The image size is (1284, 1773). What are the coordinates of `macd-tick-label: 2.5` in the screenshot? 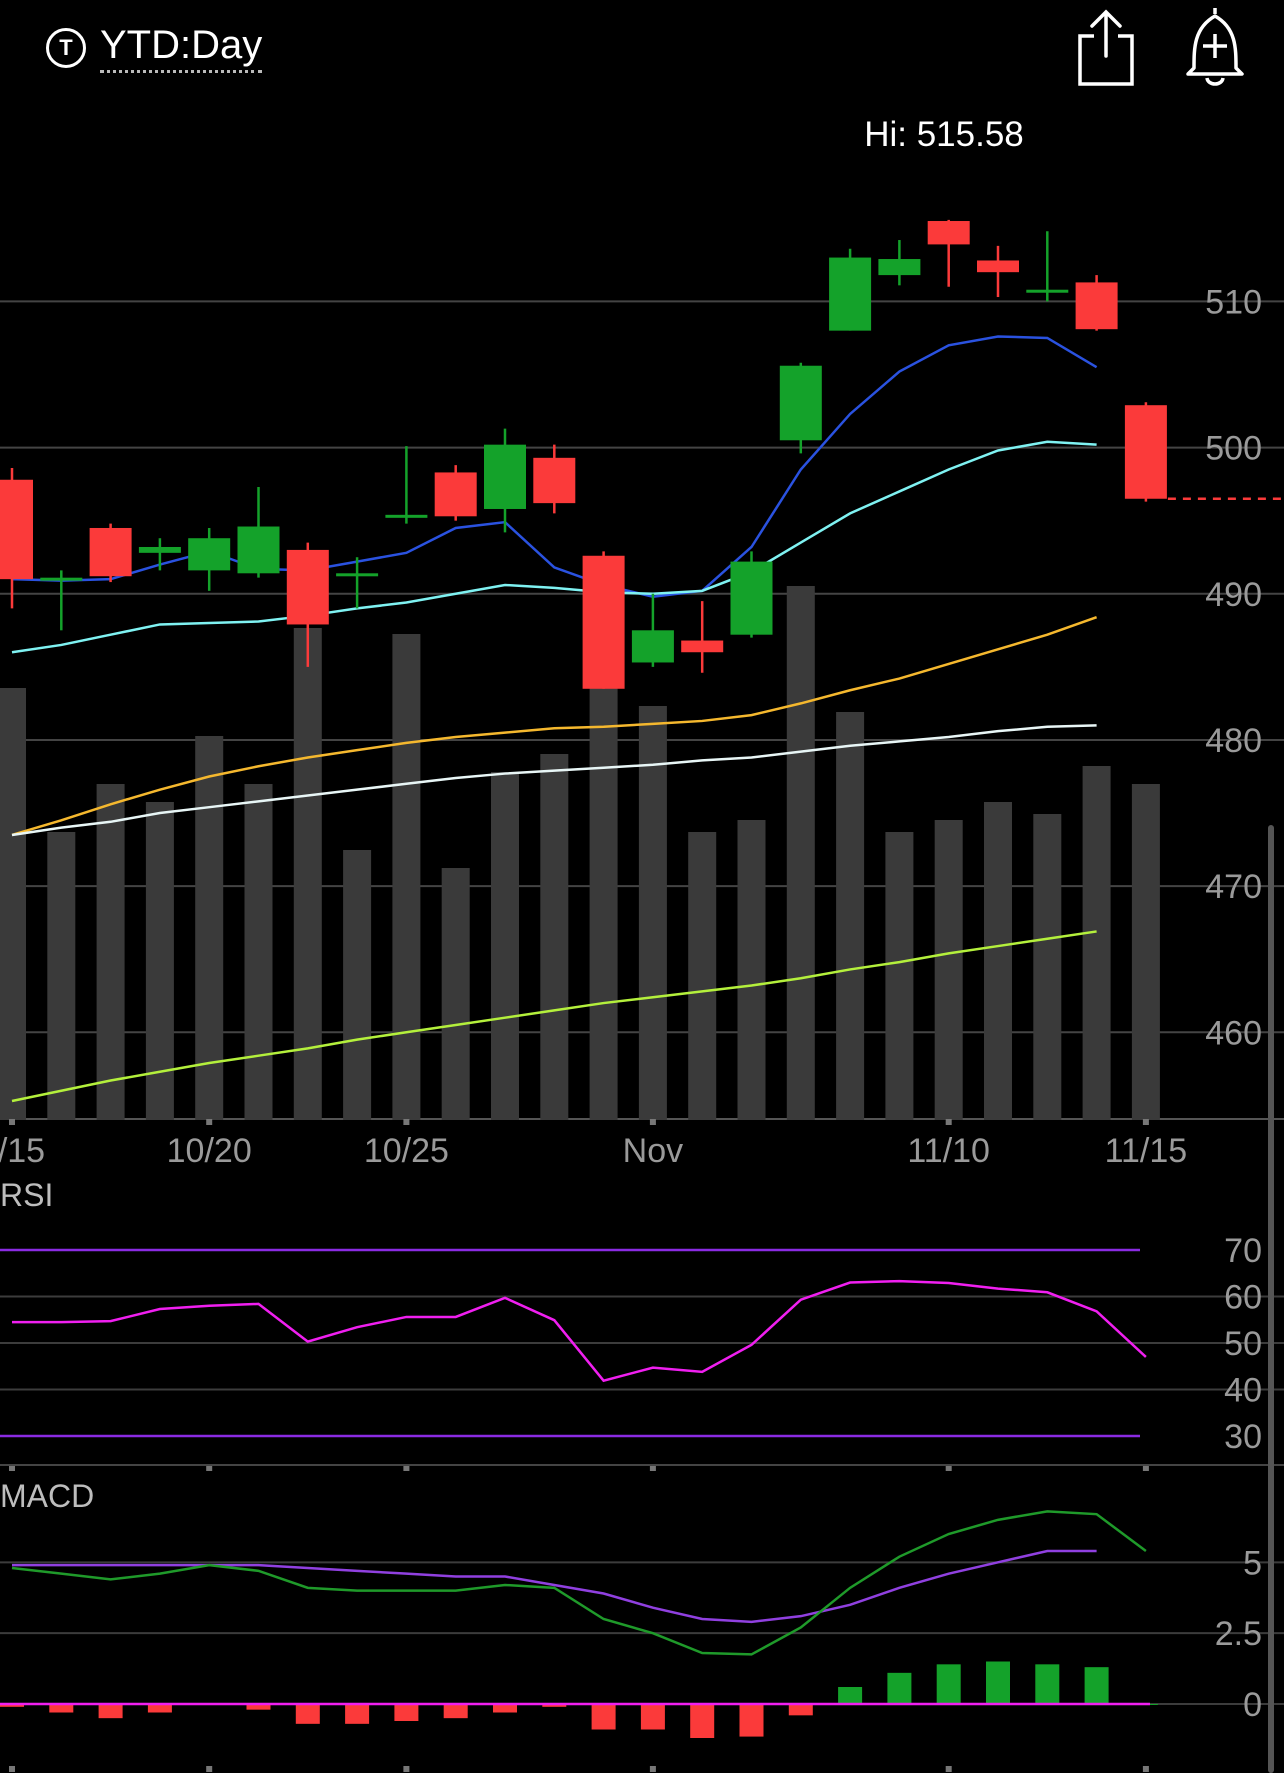 It's located at (1238, 1634).